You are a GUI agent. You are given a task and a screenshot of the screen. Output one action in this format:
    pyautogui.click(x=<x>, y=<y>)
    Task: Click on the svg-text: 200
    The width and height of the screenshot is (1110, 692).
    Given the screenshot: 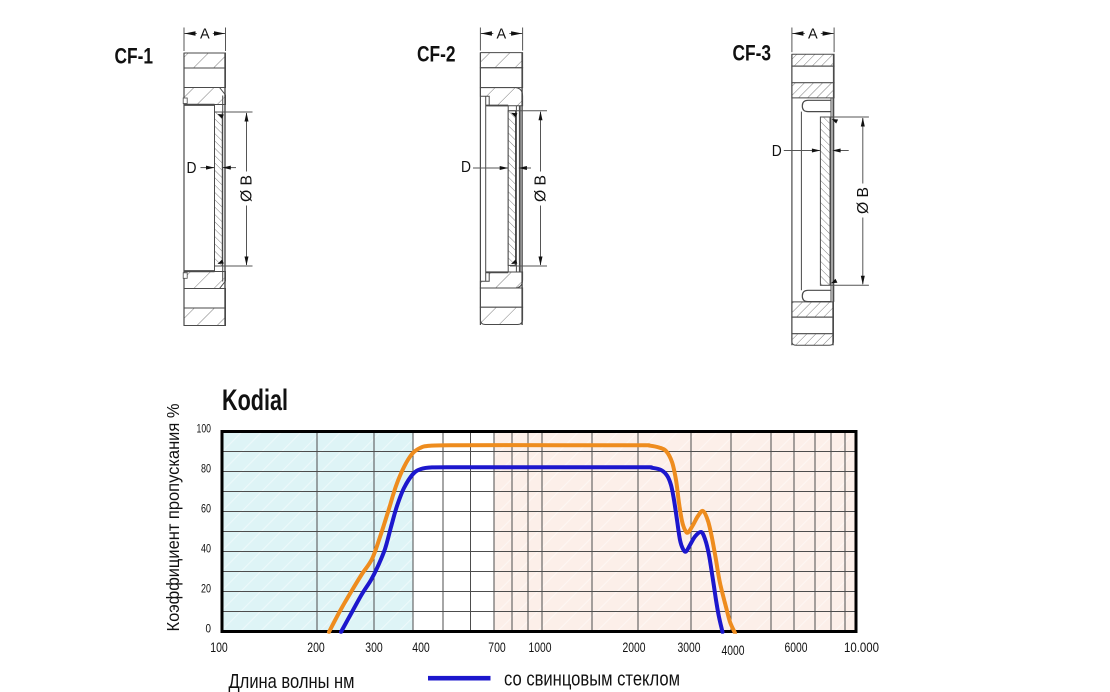 What is the action you would take?
    pyautogui.click(x=316, y=647)
    